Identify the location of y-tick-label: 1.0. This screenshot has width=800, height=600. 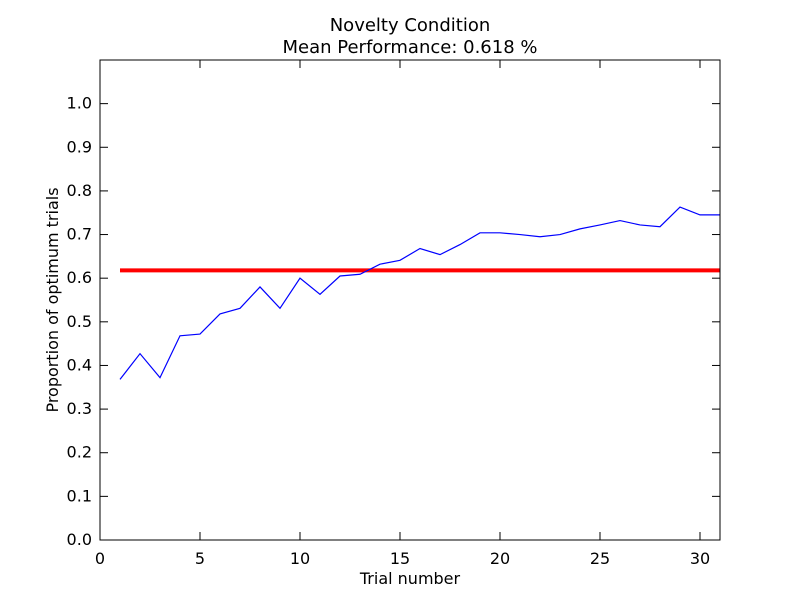
(79, 103).